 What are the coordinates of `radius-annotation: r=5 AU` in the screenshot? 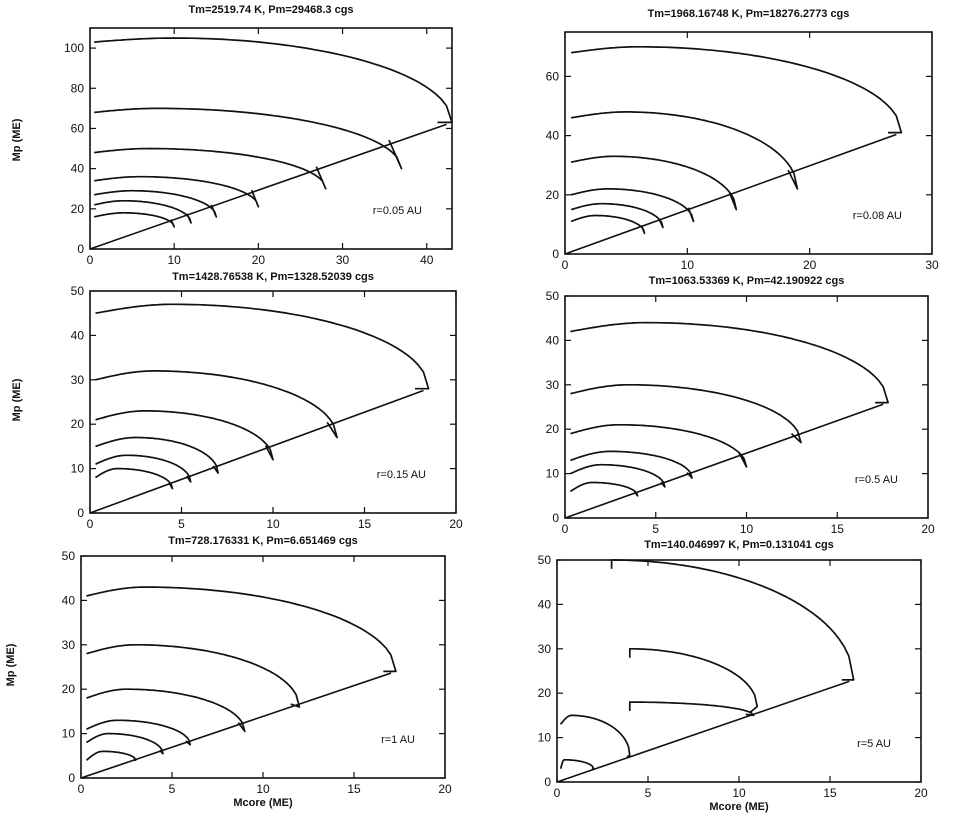 It's located at (874, 744).